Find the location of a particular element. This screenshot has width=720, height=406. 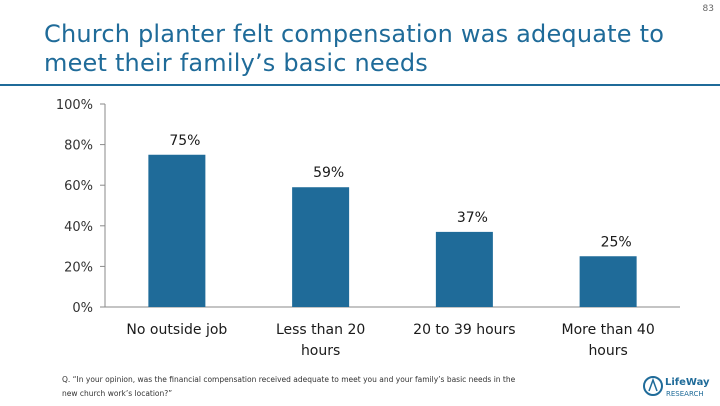

category-label: 20 to 39 hours is located at coordinates (464, 330).